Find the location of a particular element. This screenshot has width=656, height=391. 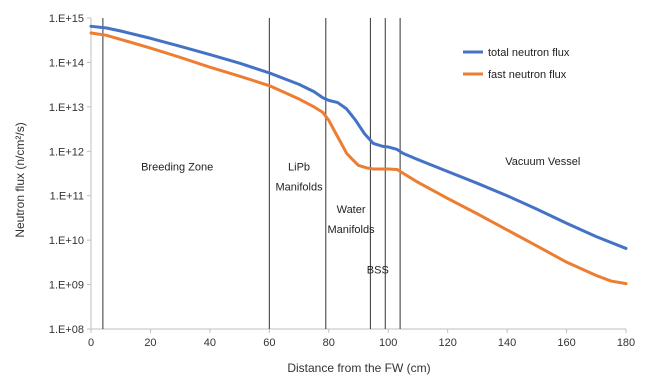

region-label: Vacuum Vessel is located at coordinates (542, 162).